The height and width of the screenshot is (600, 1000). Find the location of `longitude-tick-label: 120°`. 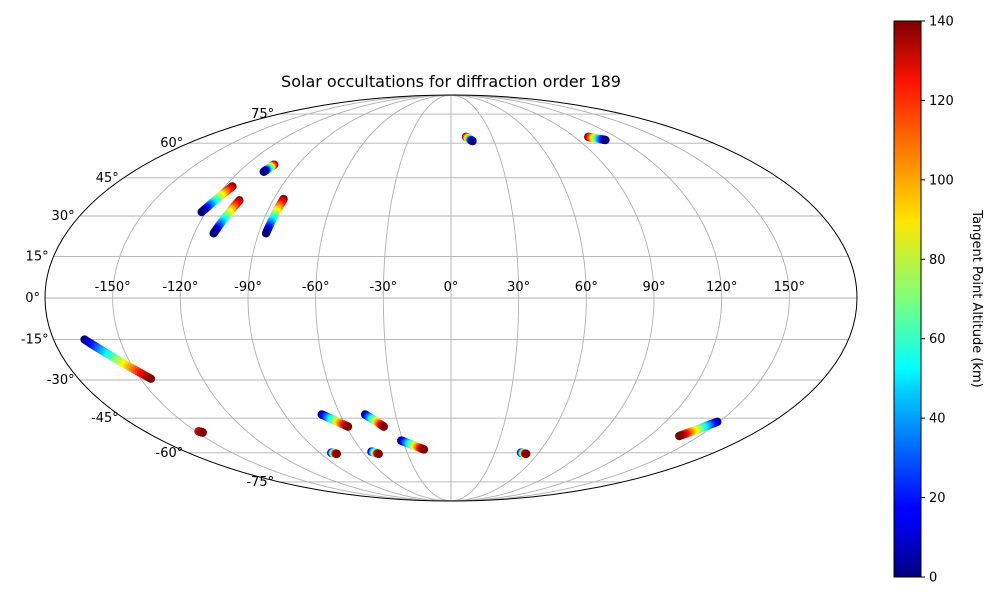

longitude-tick-label: 120° is located at coordinates (721, 287).